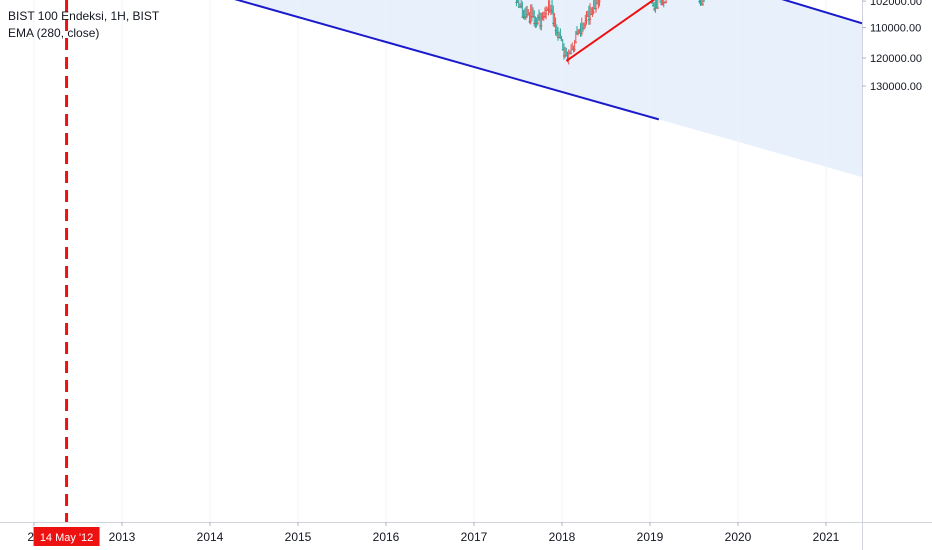  Describe the element at coordinates (54, 33) in the screenshot. I see `indicator-label: EMA (280, close)` at that location.